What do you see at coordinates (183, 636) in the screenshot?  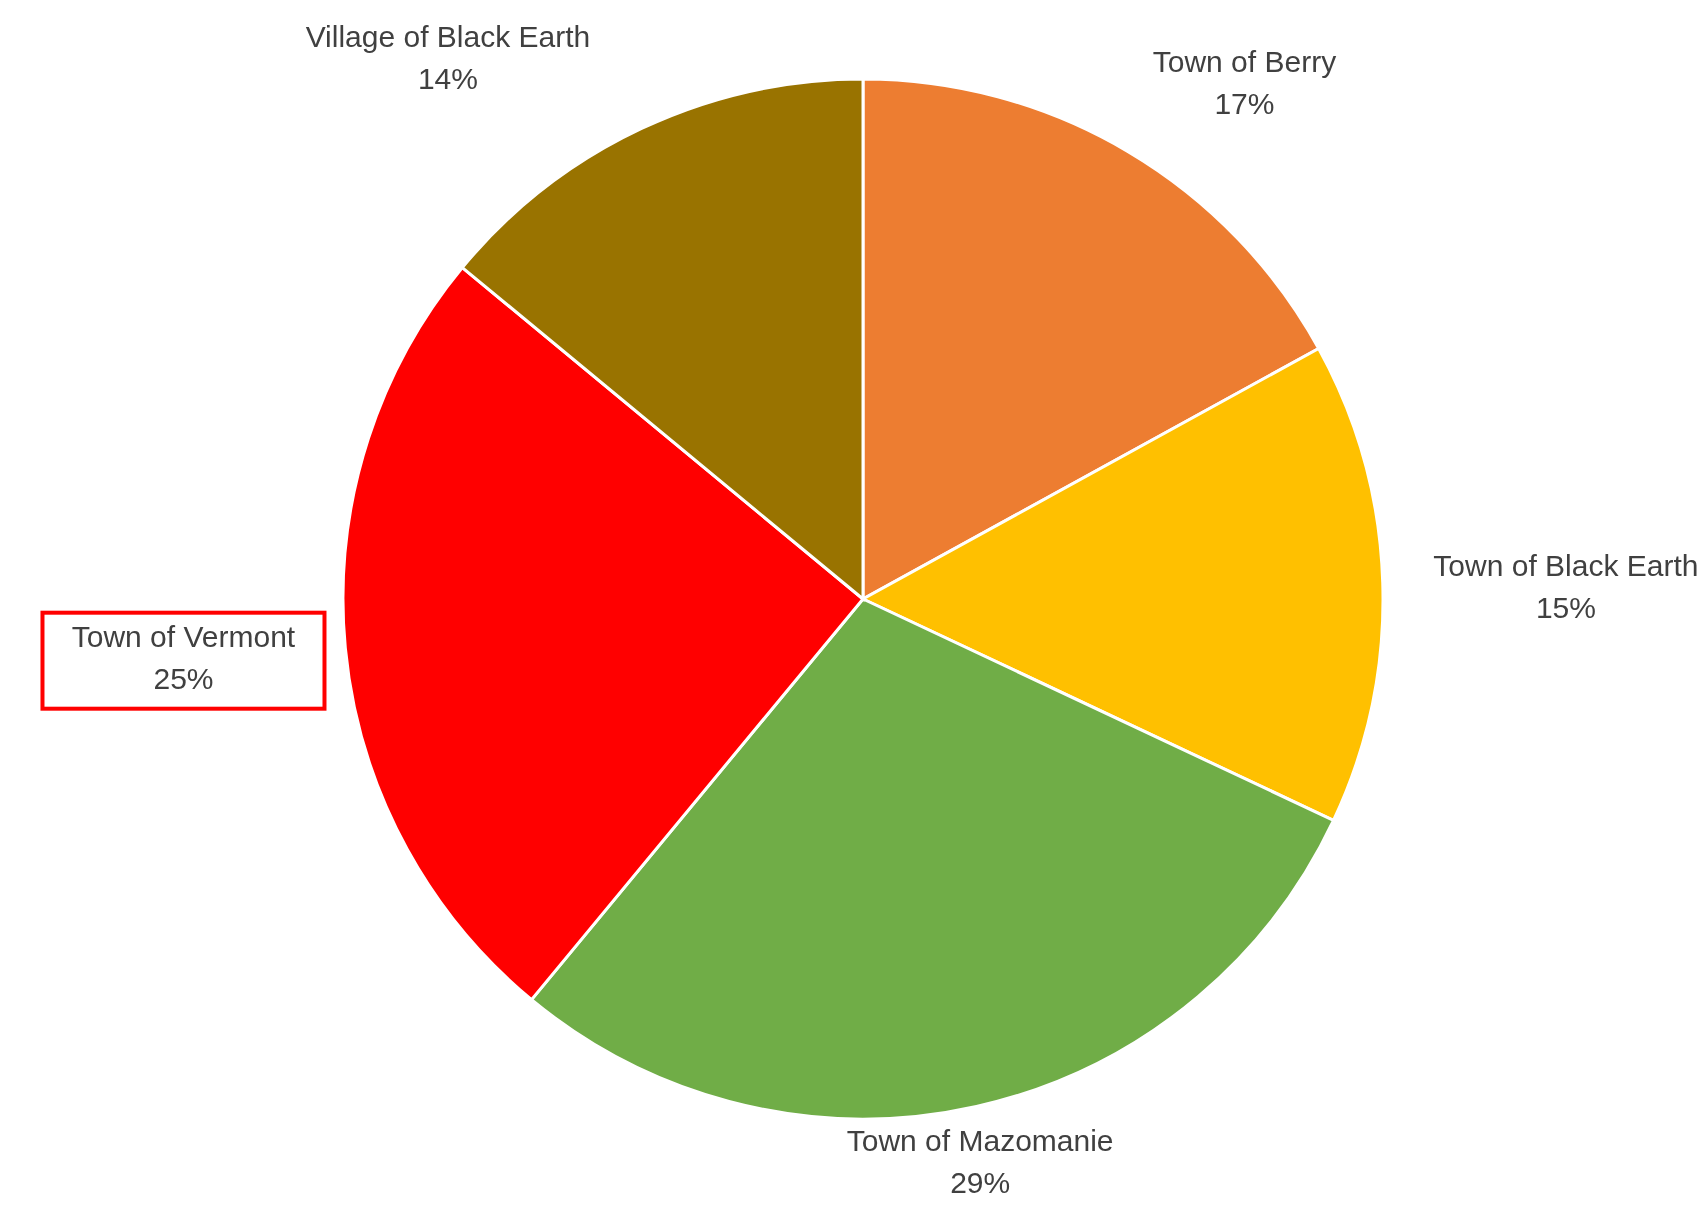 I see `slice-label: Town of Vermont` at bounding box center [183, 636].